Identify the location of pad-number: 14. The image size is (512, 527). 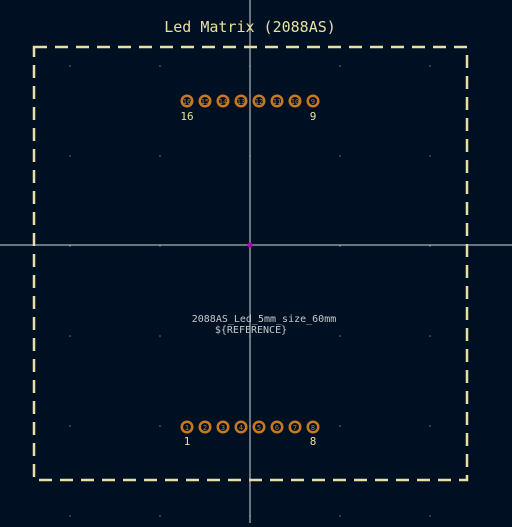
(223, 102).